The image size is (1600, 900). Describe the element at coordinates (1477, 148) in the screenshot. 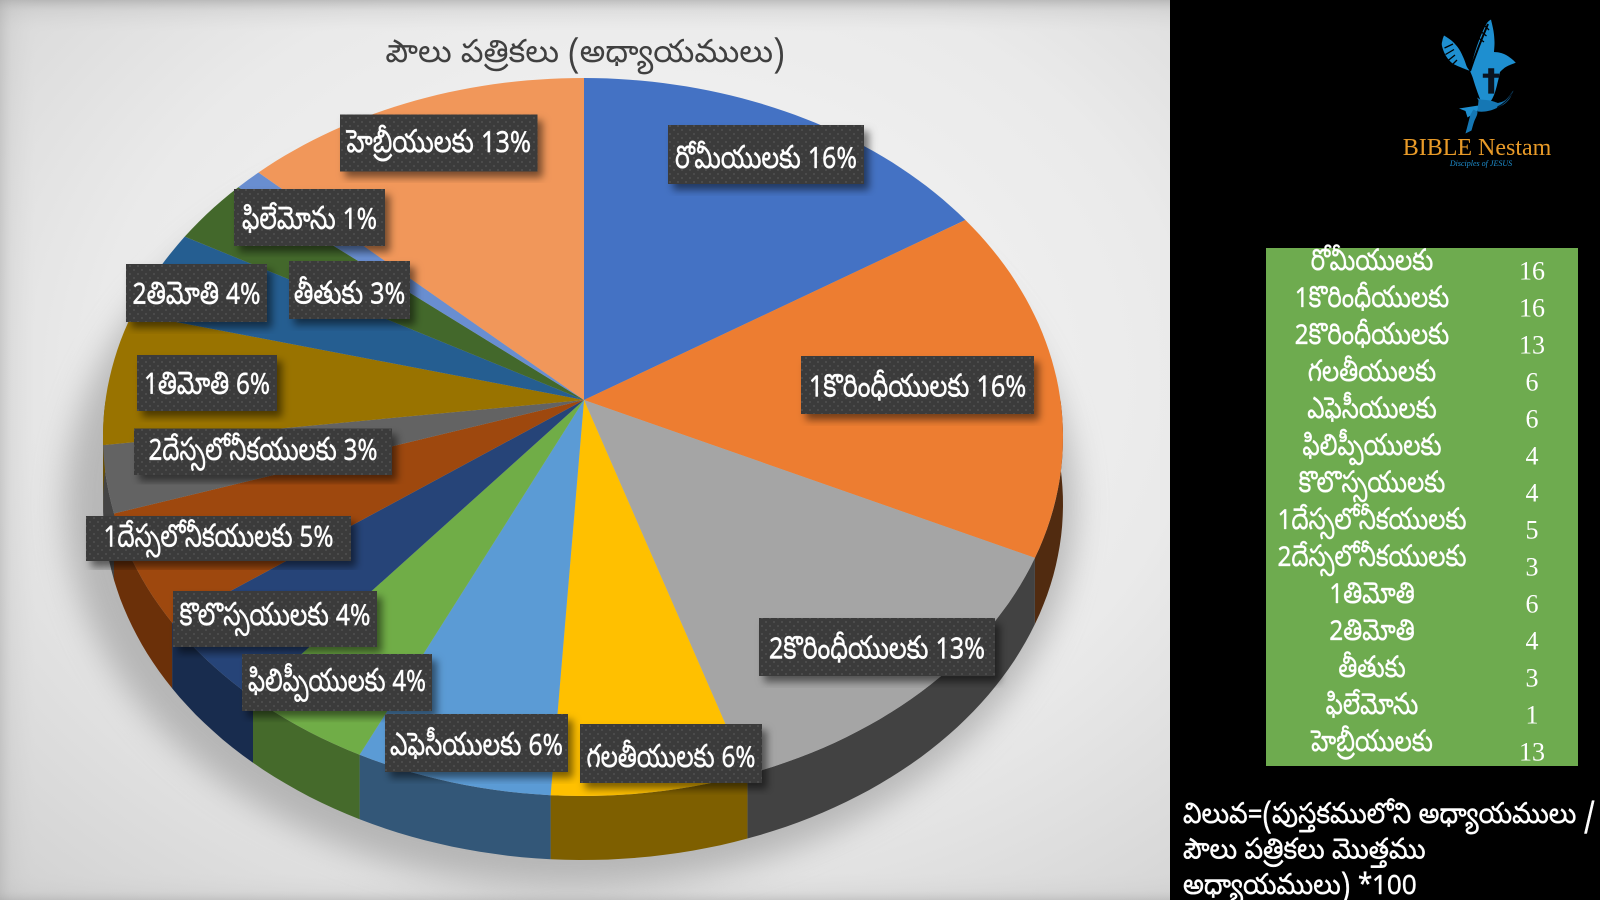

I see `svg-text: BIBLE Nestam` at that location.